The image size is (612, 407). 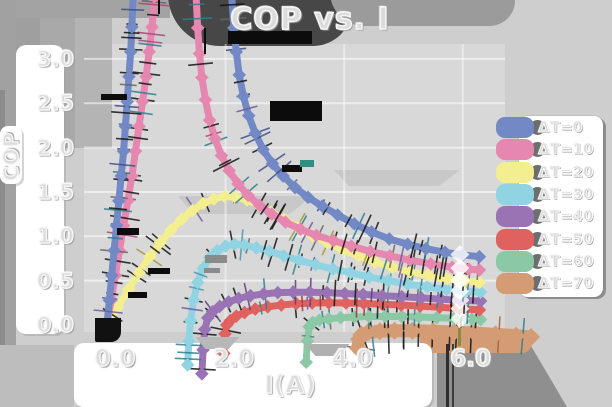 I want to click on y-tick-label: 2.0, so click(x=55, y=147).